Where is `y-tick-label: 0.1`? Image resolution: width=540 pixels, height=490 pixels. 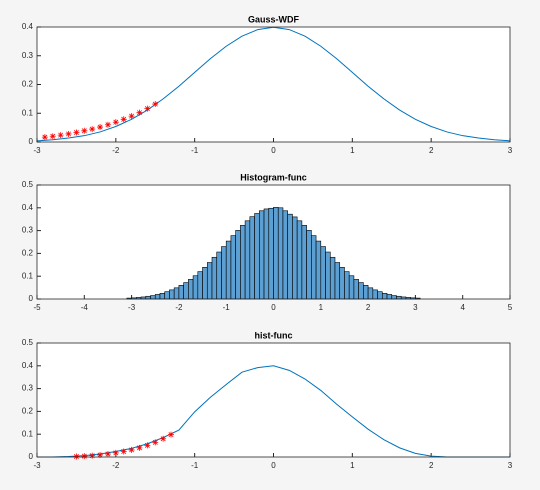 y-tick-label: 0.1 is located at coordinates (28, 112).